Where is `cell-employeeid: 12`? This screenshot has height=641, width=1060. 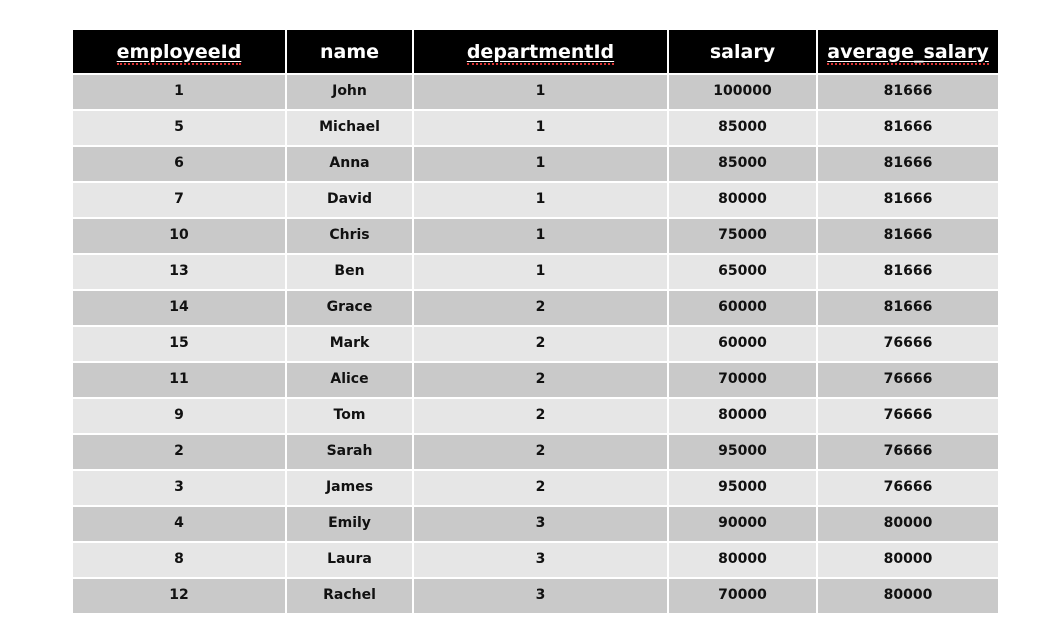
cell-employeeid: 12 is located at coordinates (180, 596).